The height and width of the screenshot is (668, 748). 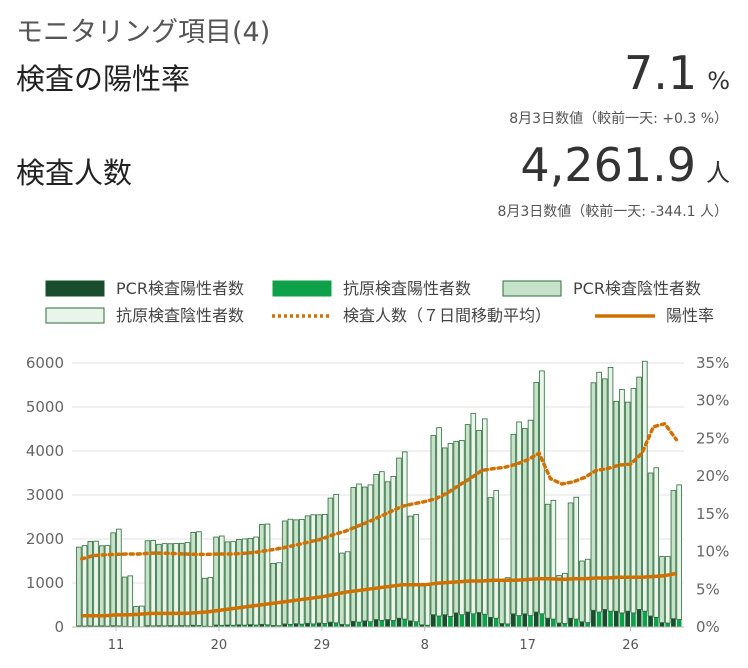 I want to click on legend-pcr-negative-label: PCR検査陰性者数, so click(x=637, y=288).